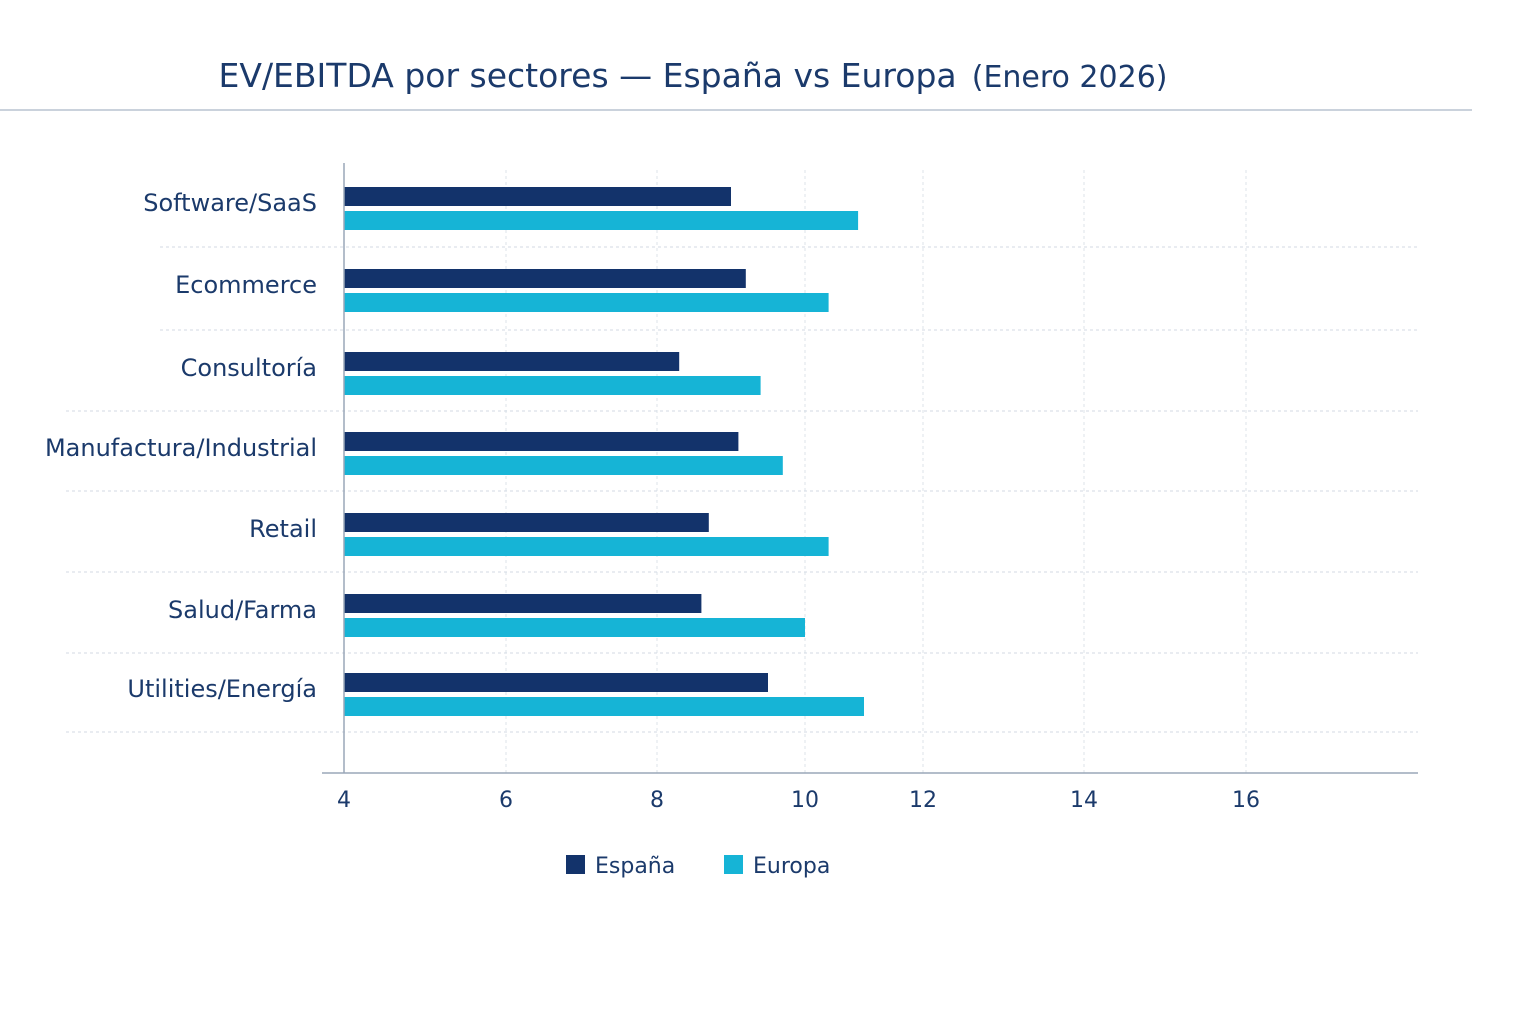 The image size is (1536, 1024). What do you see at coordinates (506, 800) in the screenshot?
I see `x-tick-label: 6` at bounding box center [506, 800].